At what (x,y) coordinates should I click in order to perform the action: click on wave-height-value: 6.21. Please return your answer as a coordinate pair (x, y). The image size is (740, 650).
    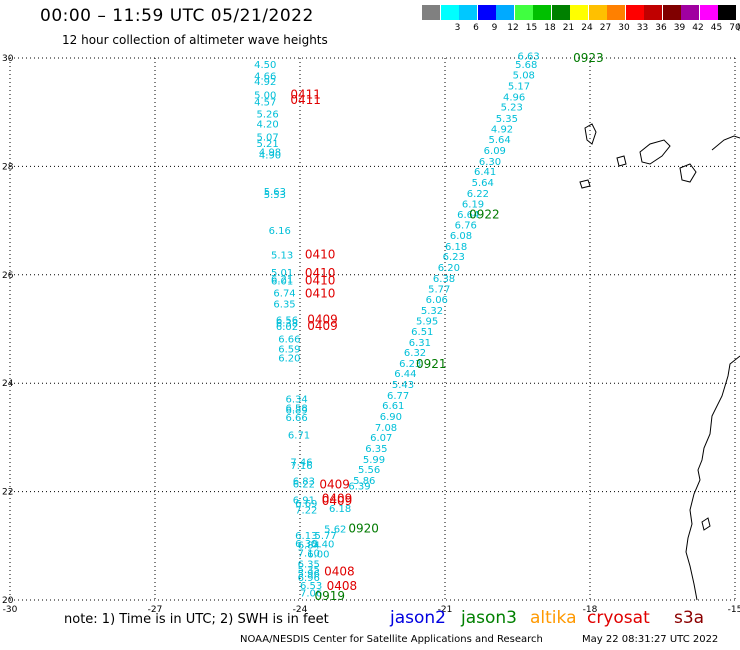
    Looking at the image, I should click on (282, 279).